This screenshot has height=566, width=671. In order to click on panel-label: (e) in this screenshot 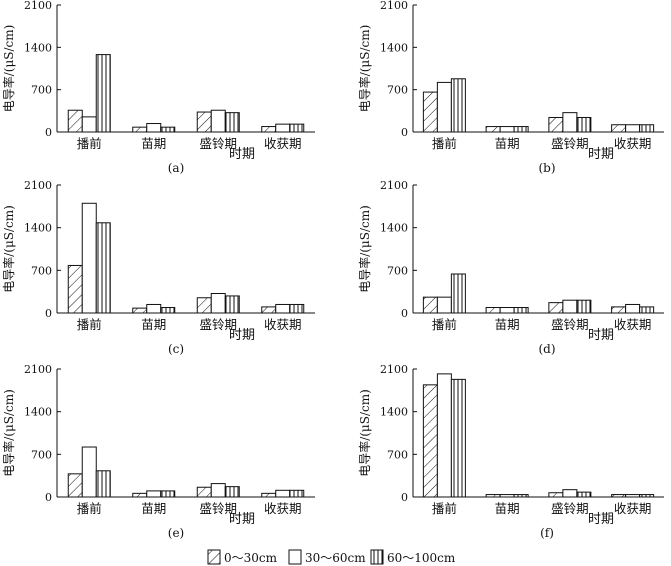, I will do `click(176, 533)`.